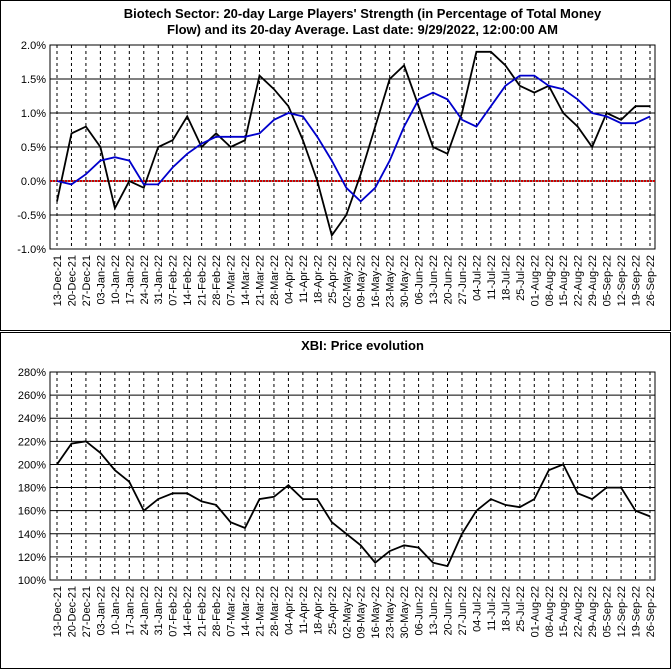  Describe the element at coordinates (33, 114) in the screenshot. I see `y-tick-label: 1.0%` at that location.